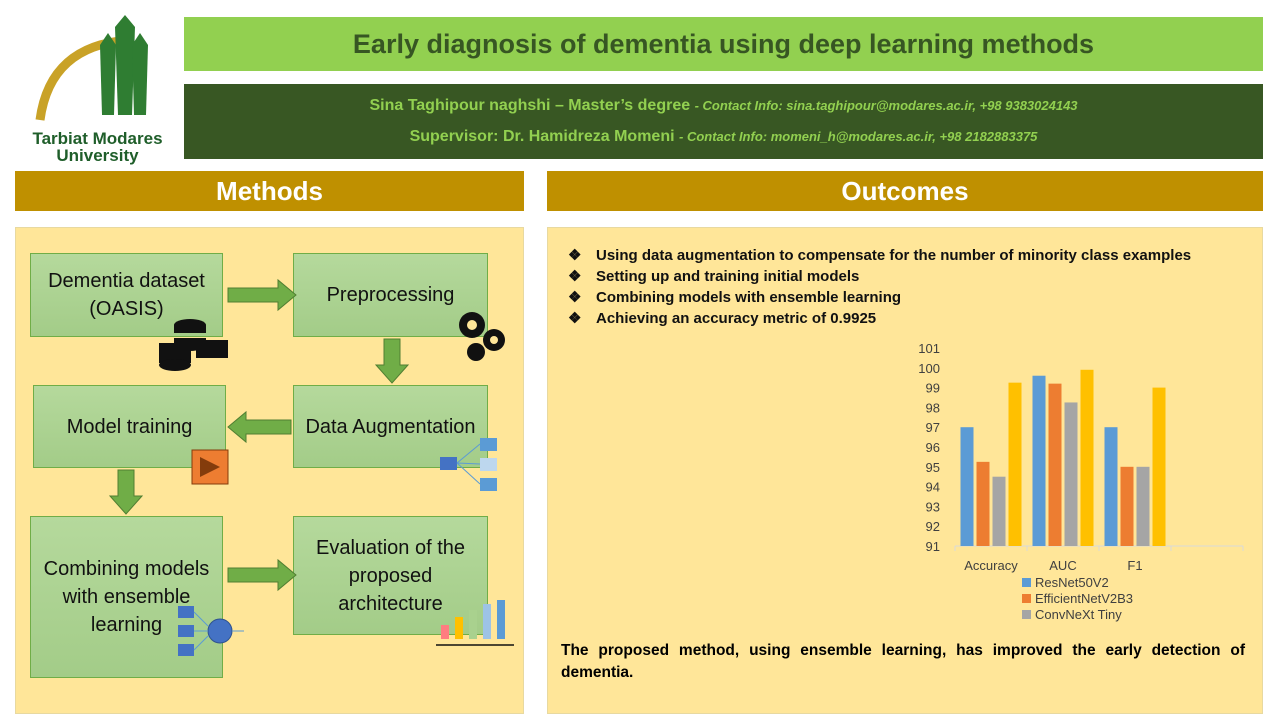  What do you see at coordinates (97, 89) in the screenshot?
I see `university-logo: Tarbiat Modares University` at bounding box center [97, 89].